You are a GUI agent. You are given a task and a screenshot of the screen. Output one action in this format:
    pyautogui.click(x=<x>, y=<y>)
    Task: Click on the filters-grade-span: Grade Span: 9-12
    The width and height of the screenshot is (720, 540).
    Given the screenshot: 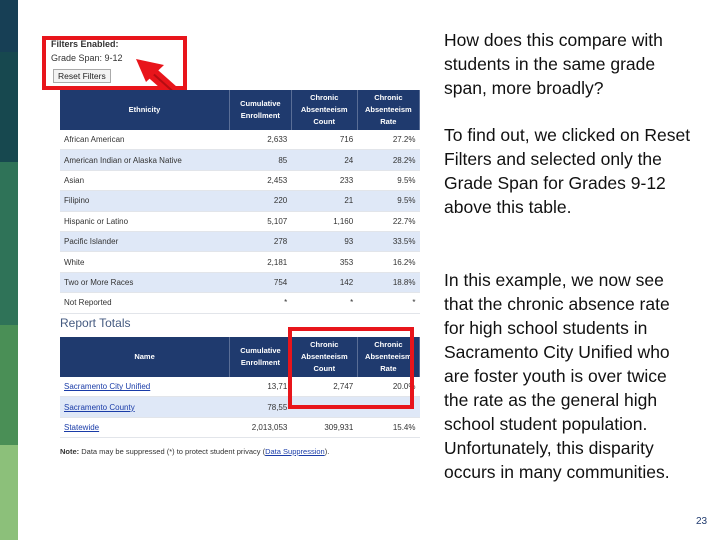 What is the action you would take?
    pyautogui.click(x=87, y=58)
    